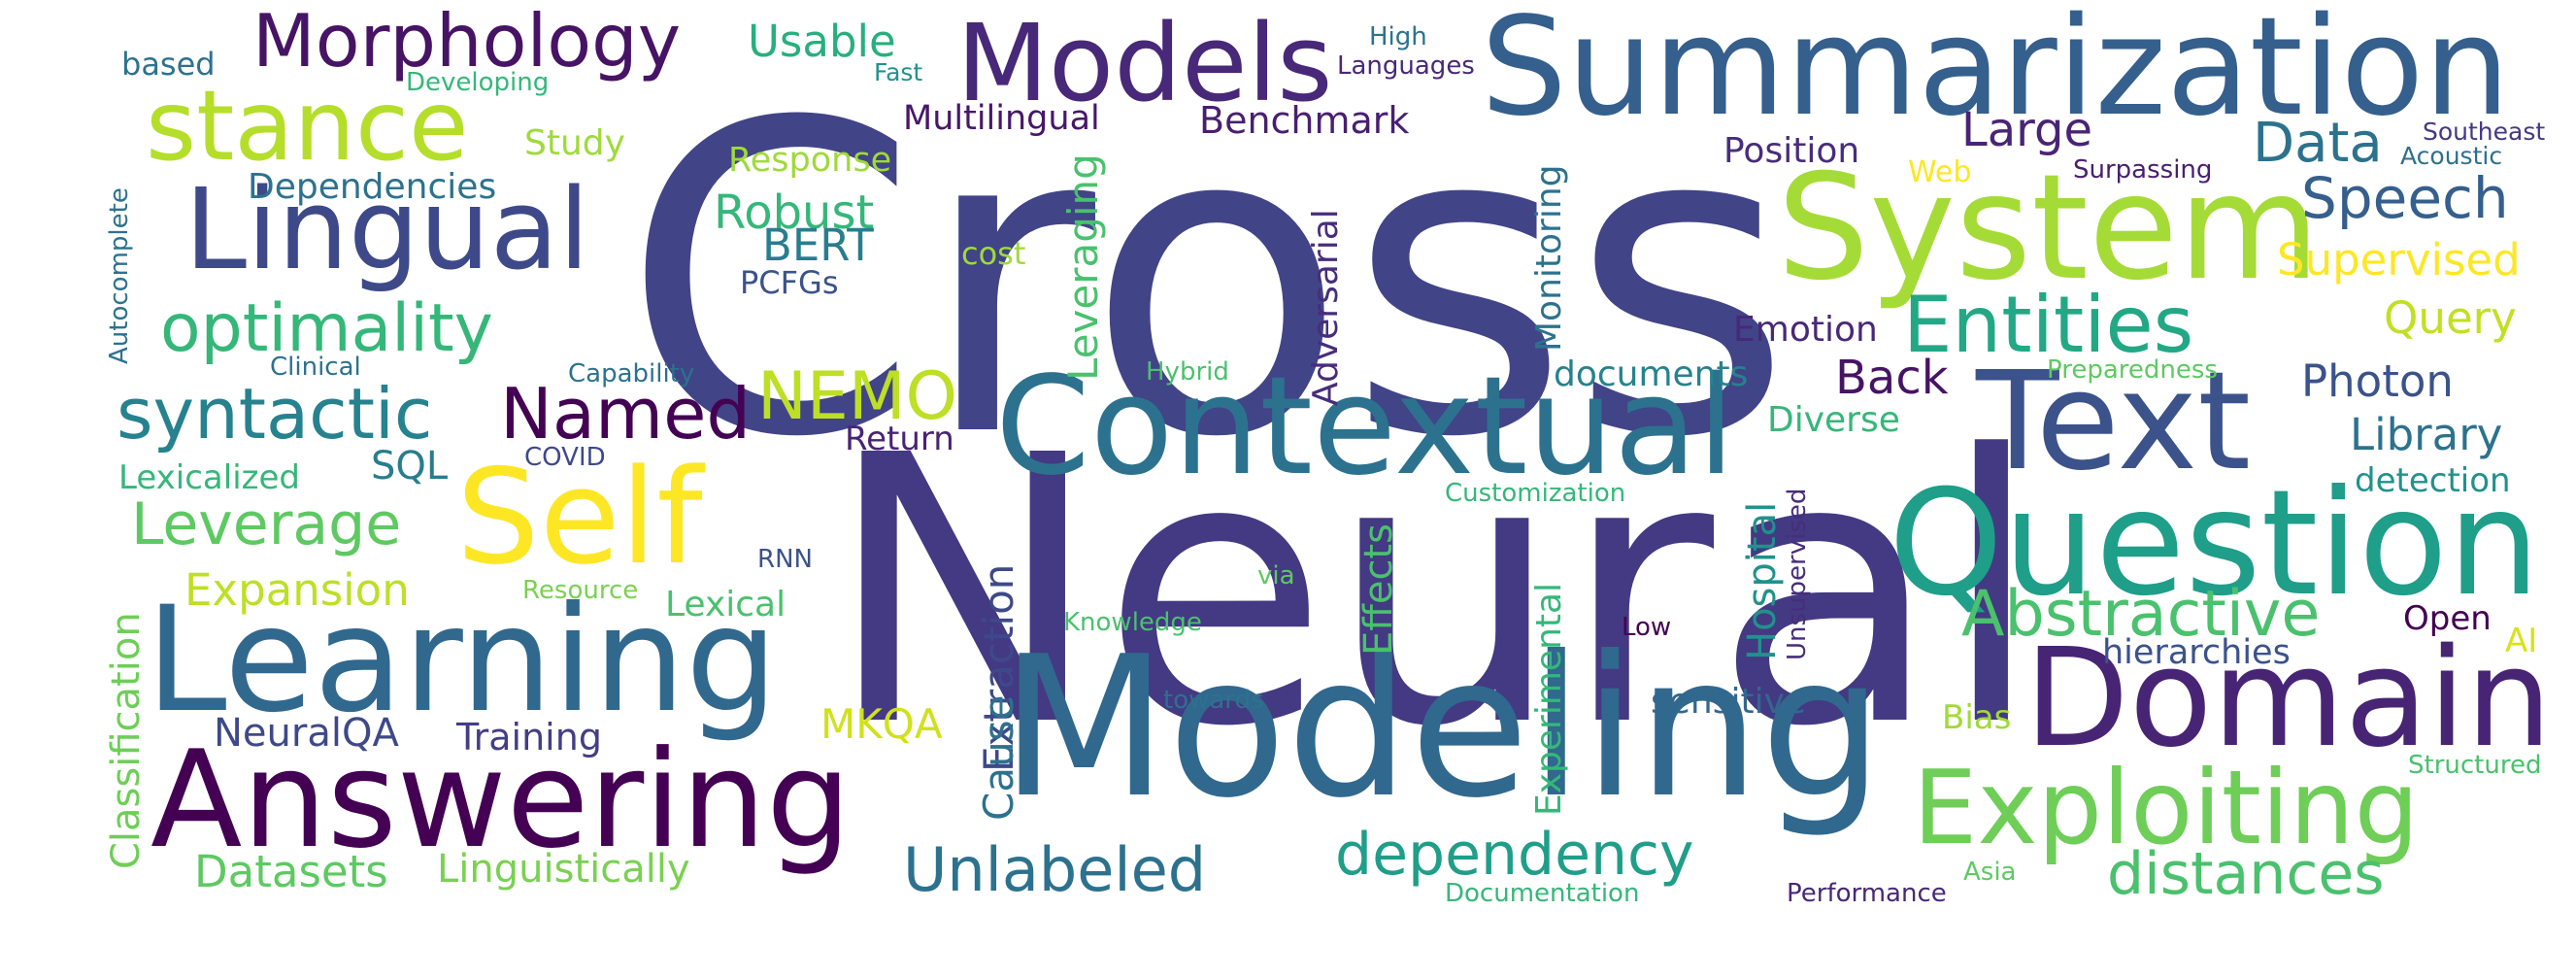 The width and height of the screenshot is (2576, 978). What do you see at coordinates (818, 245) in the screenshot?
I see `word: BERT` at bounding box center [818, 245].